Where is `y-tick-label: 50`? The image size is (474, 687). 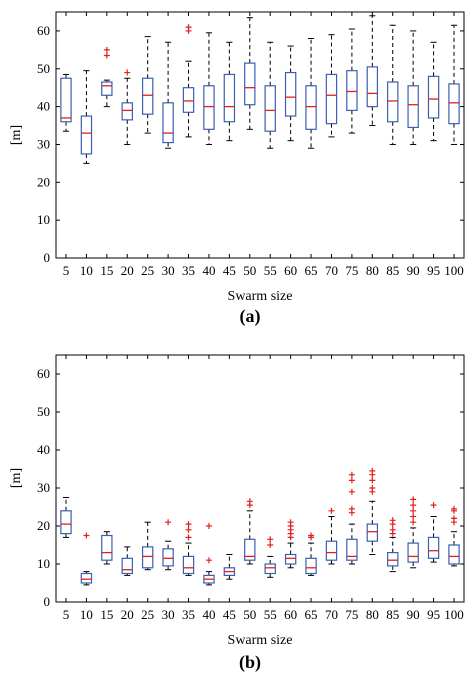 y-tick-label: 50 is located at coordinates (43, 411).